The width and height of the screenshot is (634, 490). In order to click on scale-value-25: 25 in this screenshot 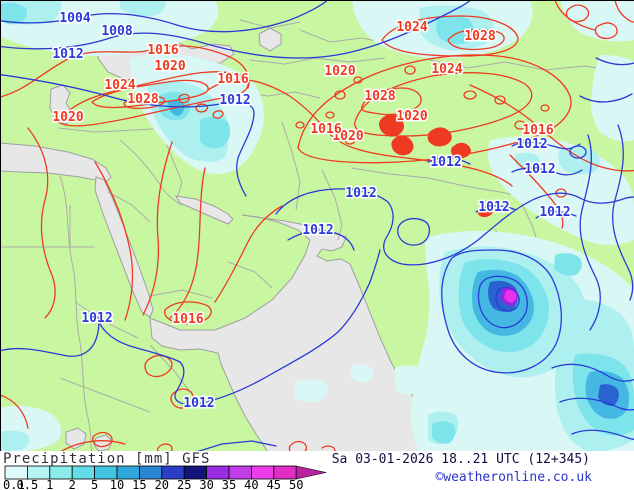, I will do `click(184, 484)`.